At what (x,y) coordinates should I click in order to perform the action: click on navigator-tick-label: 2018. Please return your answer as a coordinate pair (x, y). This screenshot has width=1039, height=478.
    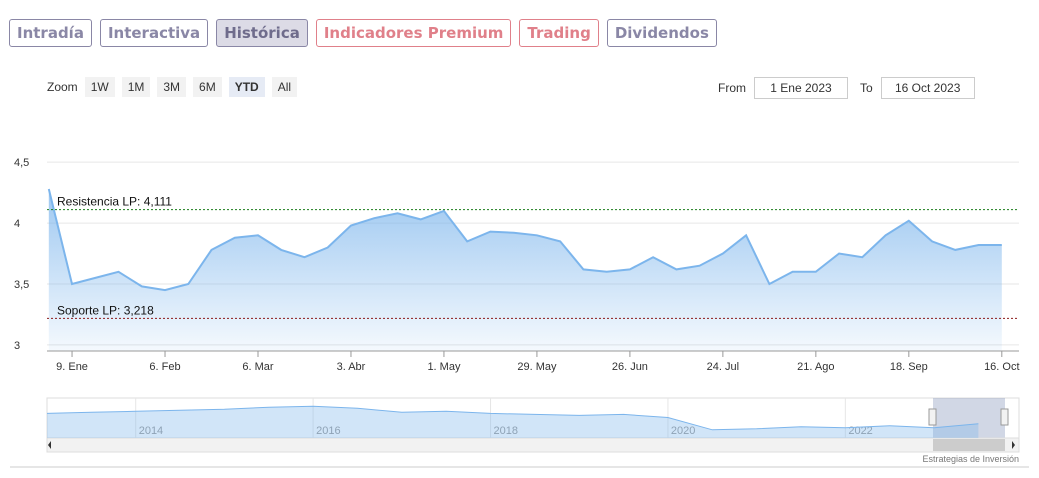
    Looking at the image, I should click on (506, 431).